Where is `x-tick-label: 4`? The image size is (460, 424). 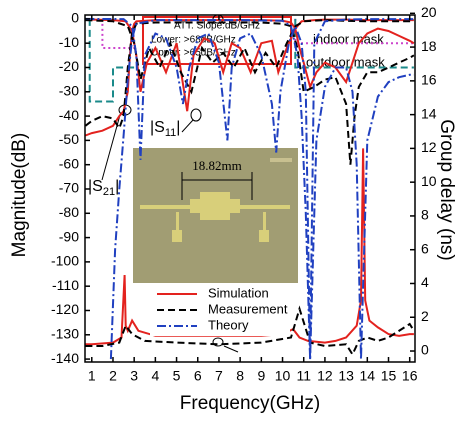 x-tick-label: 4 is located at coordinates (155, 376).